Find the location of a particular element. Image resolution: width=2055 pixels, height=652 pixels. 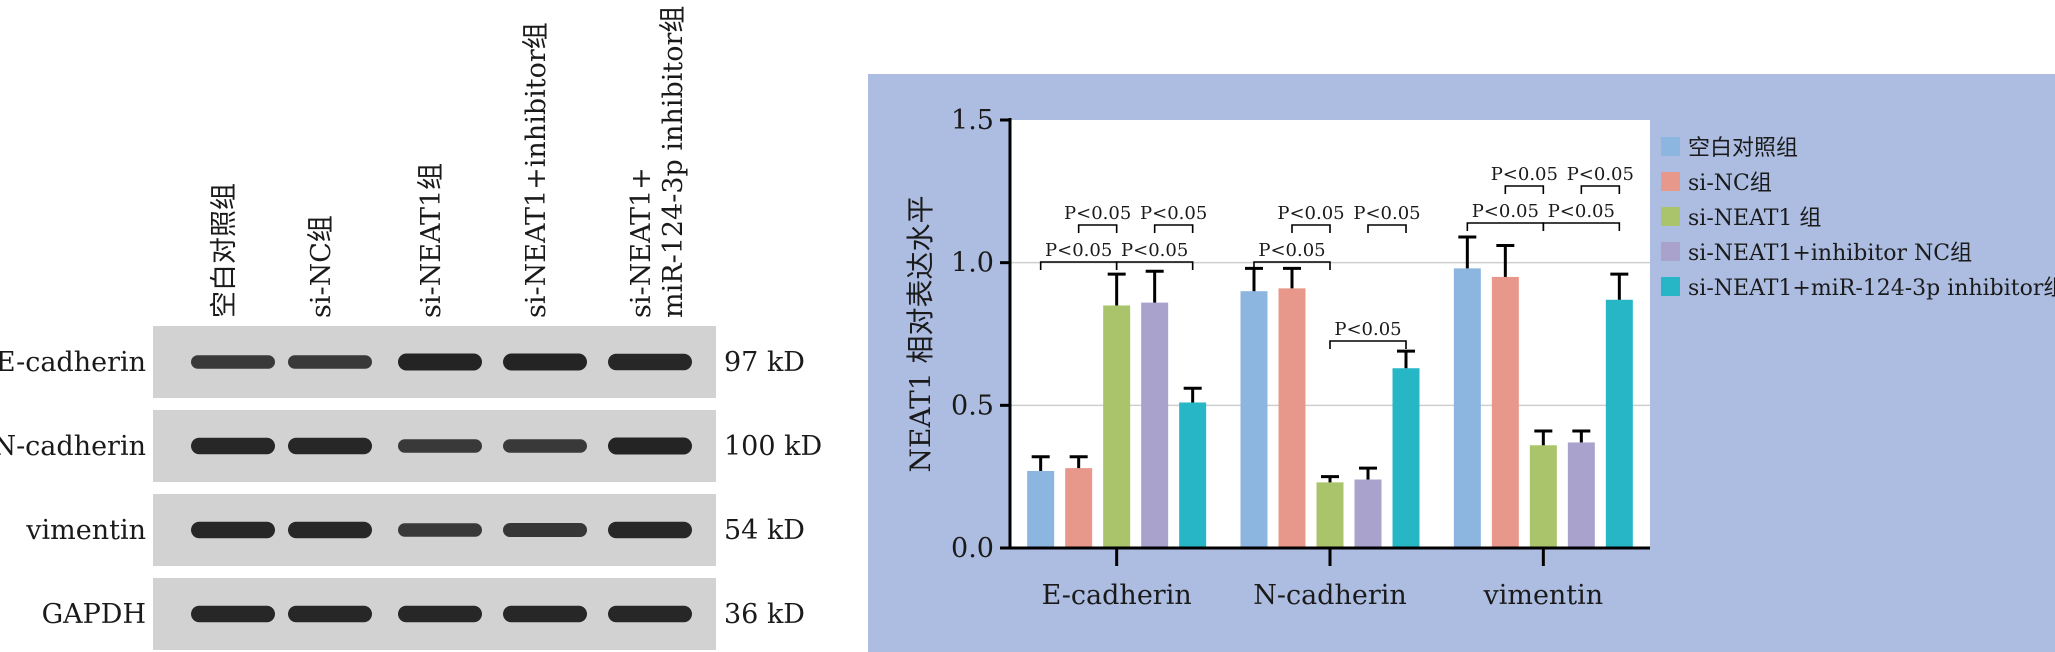

legend-label: 空白对照组 is located at coordinates (1743, 148).